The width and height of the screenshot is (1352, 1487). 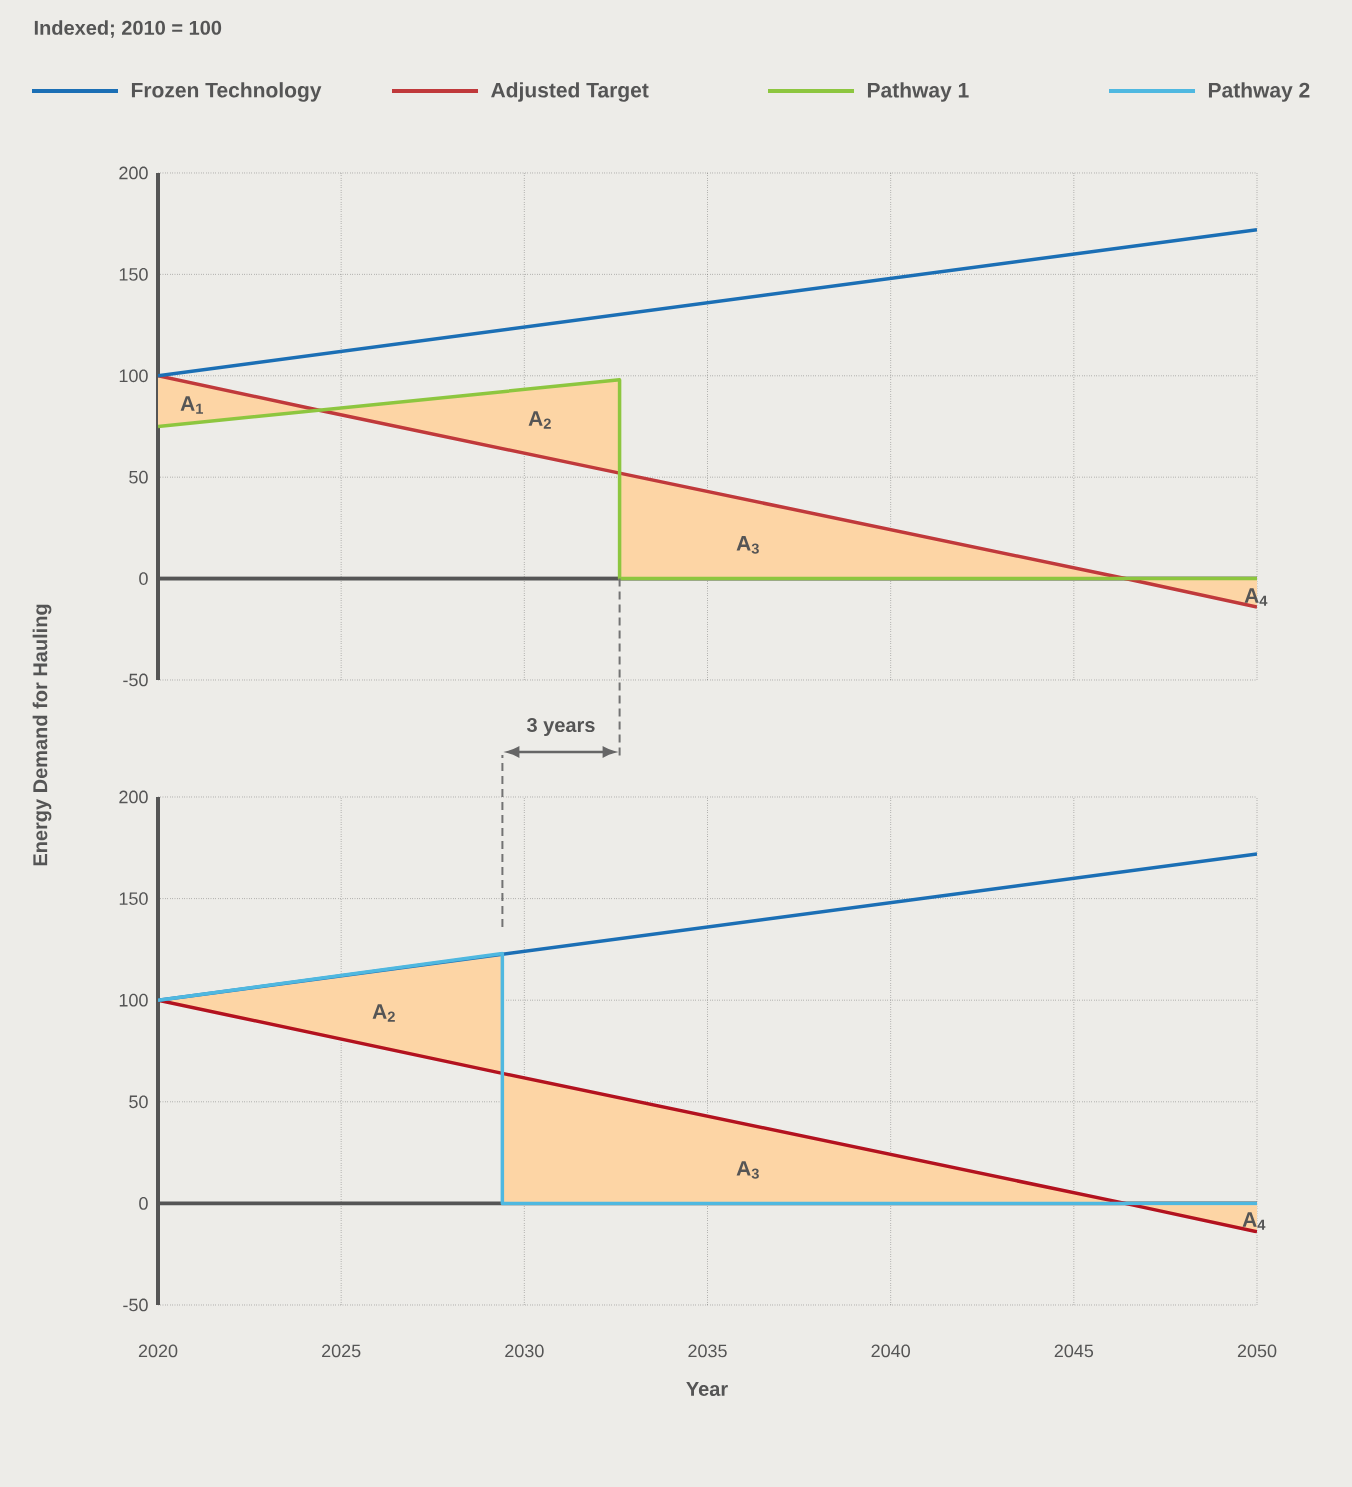 What do you see at coordinates (707, 1351) in the screenshot?
I see `x-tick-label: 2035` at bounding box center [707, 1351].